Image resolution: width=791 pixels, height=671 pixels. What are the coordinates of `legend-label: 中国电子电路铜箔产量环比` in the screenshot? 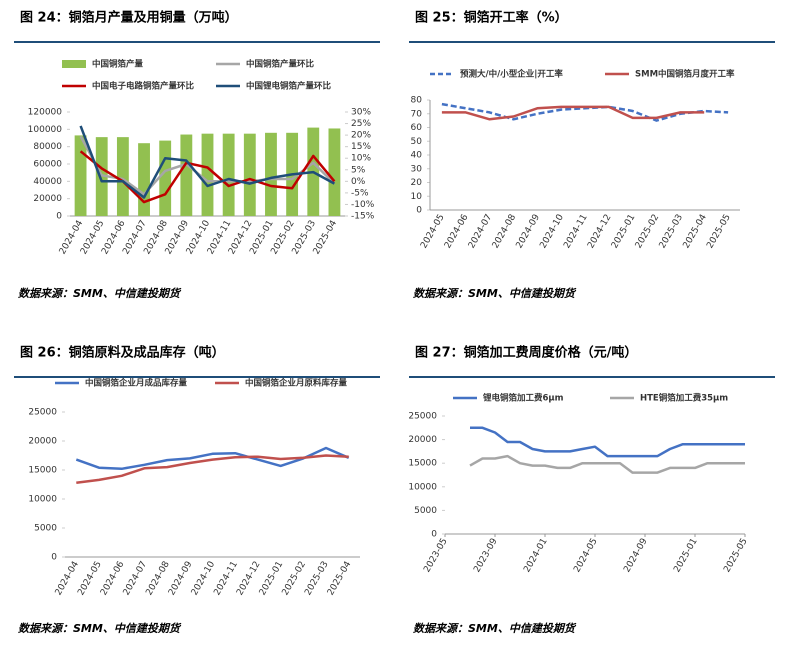 It's located at (143, 86).